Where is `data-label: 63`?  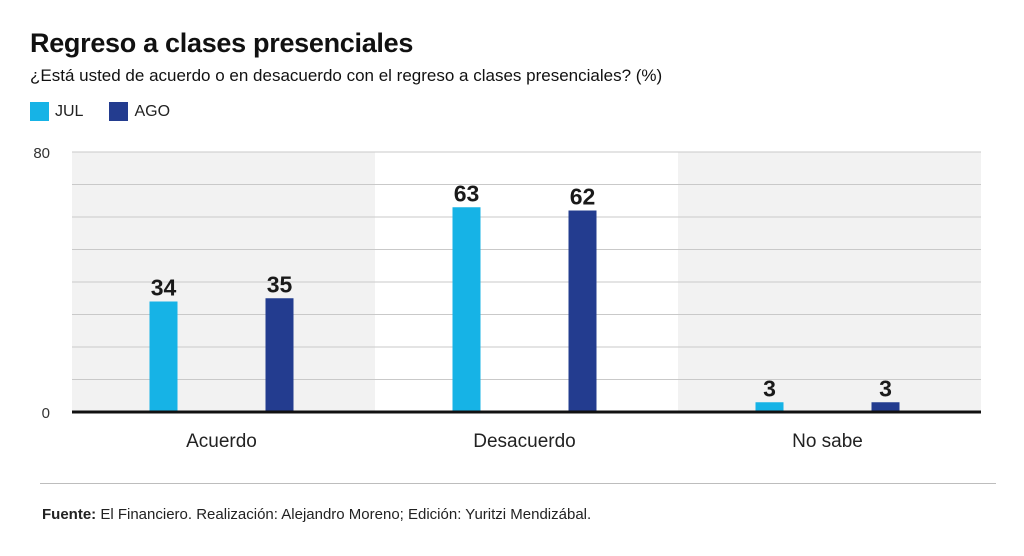
data-label: 63 is located at coordinates (467, 193).